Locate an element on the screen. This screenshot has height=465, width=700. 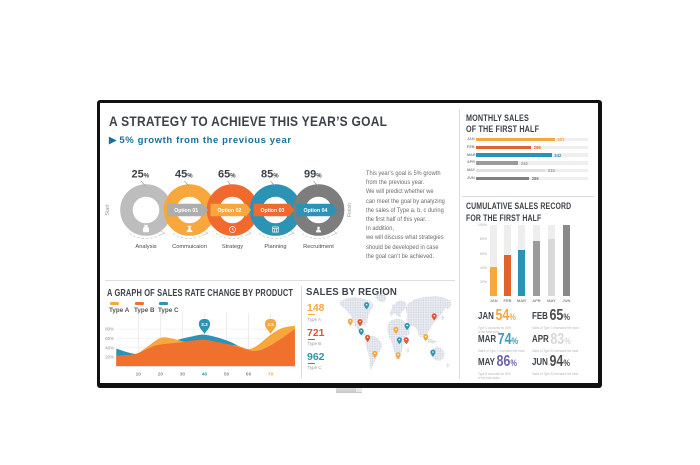
svg-text: Planning is located at coordinates (275, 247).